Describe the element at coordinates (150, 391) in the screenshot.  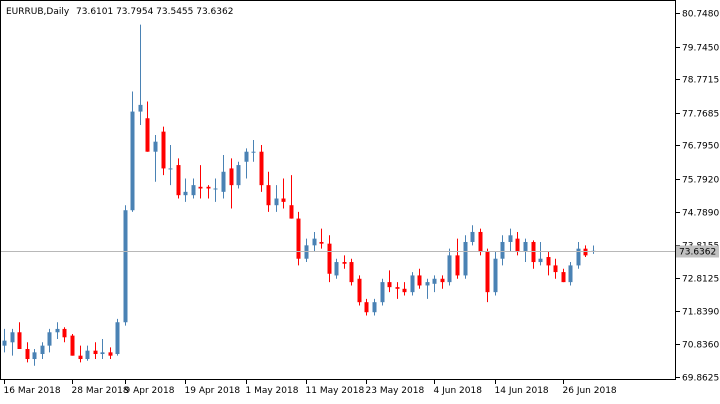
I see `time-tick-label: 9 Apr 2018` at that location.